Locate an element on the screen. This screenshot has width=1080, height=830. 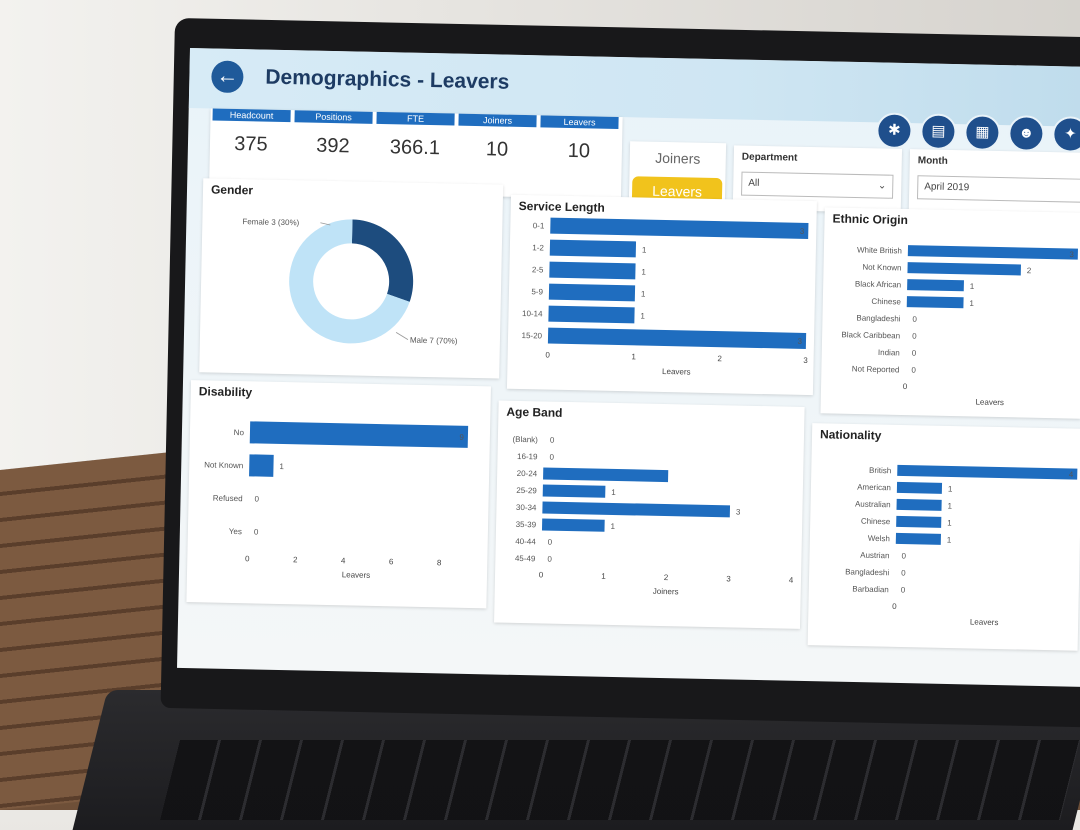
network-icon: ✱ is located at coordinates (894, 131).